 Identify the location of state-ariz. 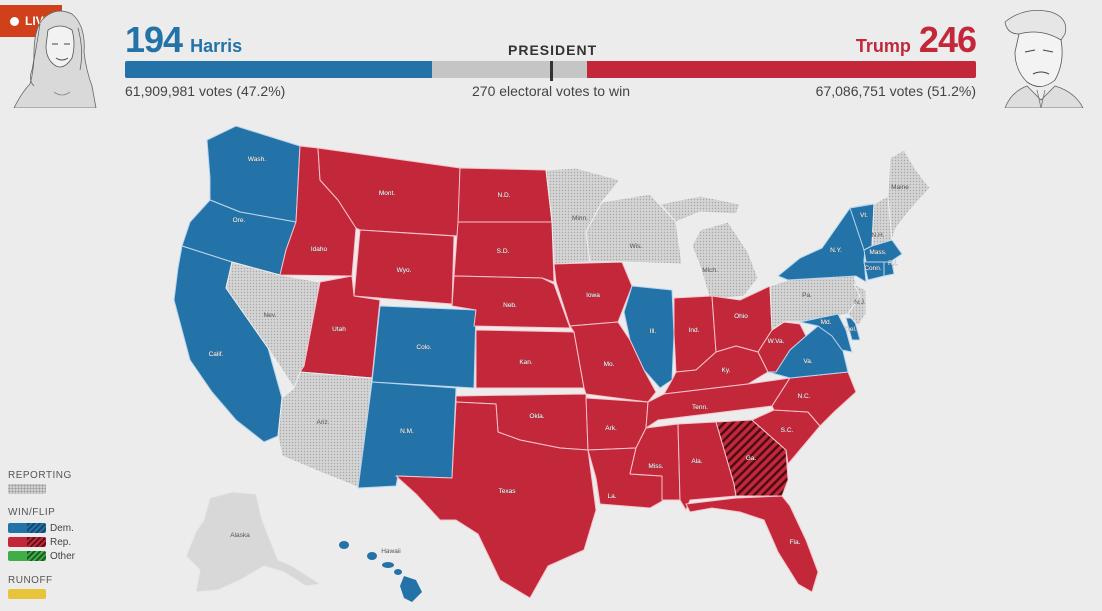
(325, 430).